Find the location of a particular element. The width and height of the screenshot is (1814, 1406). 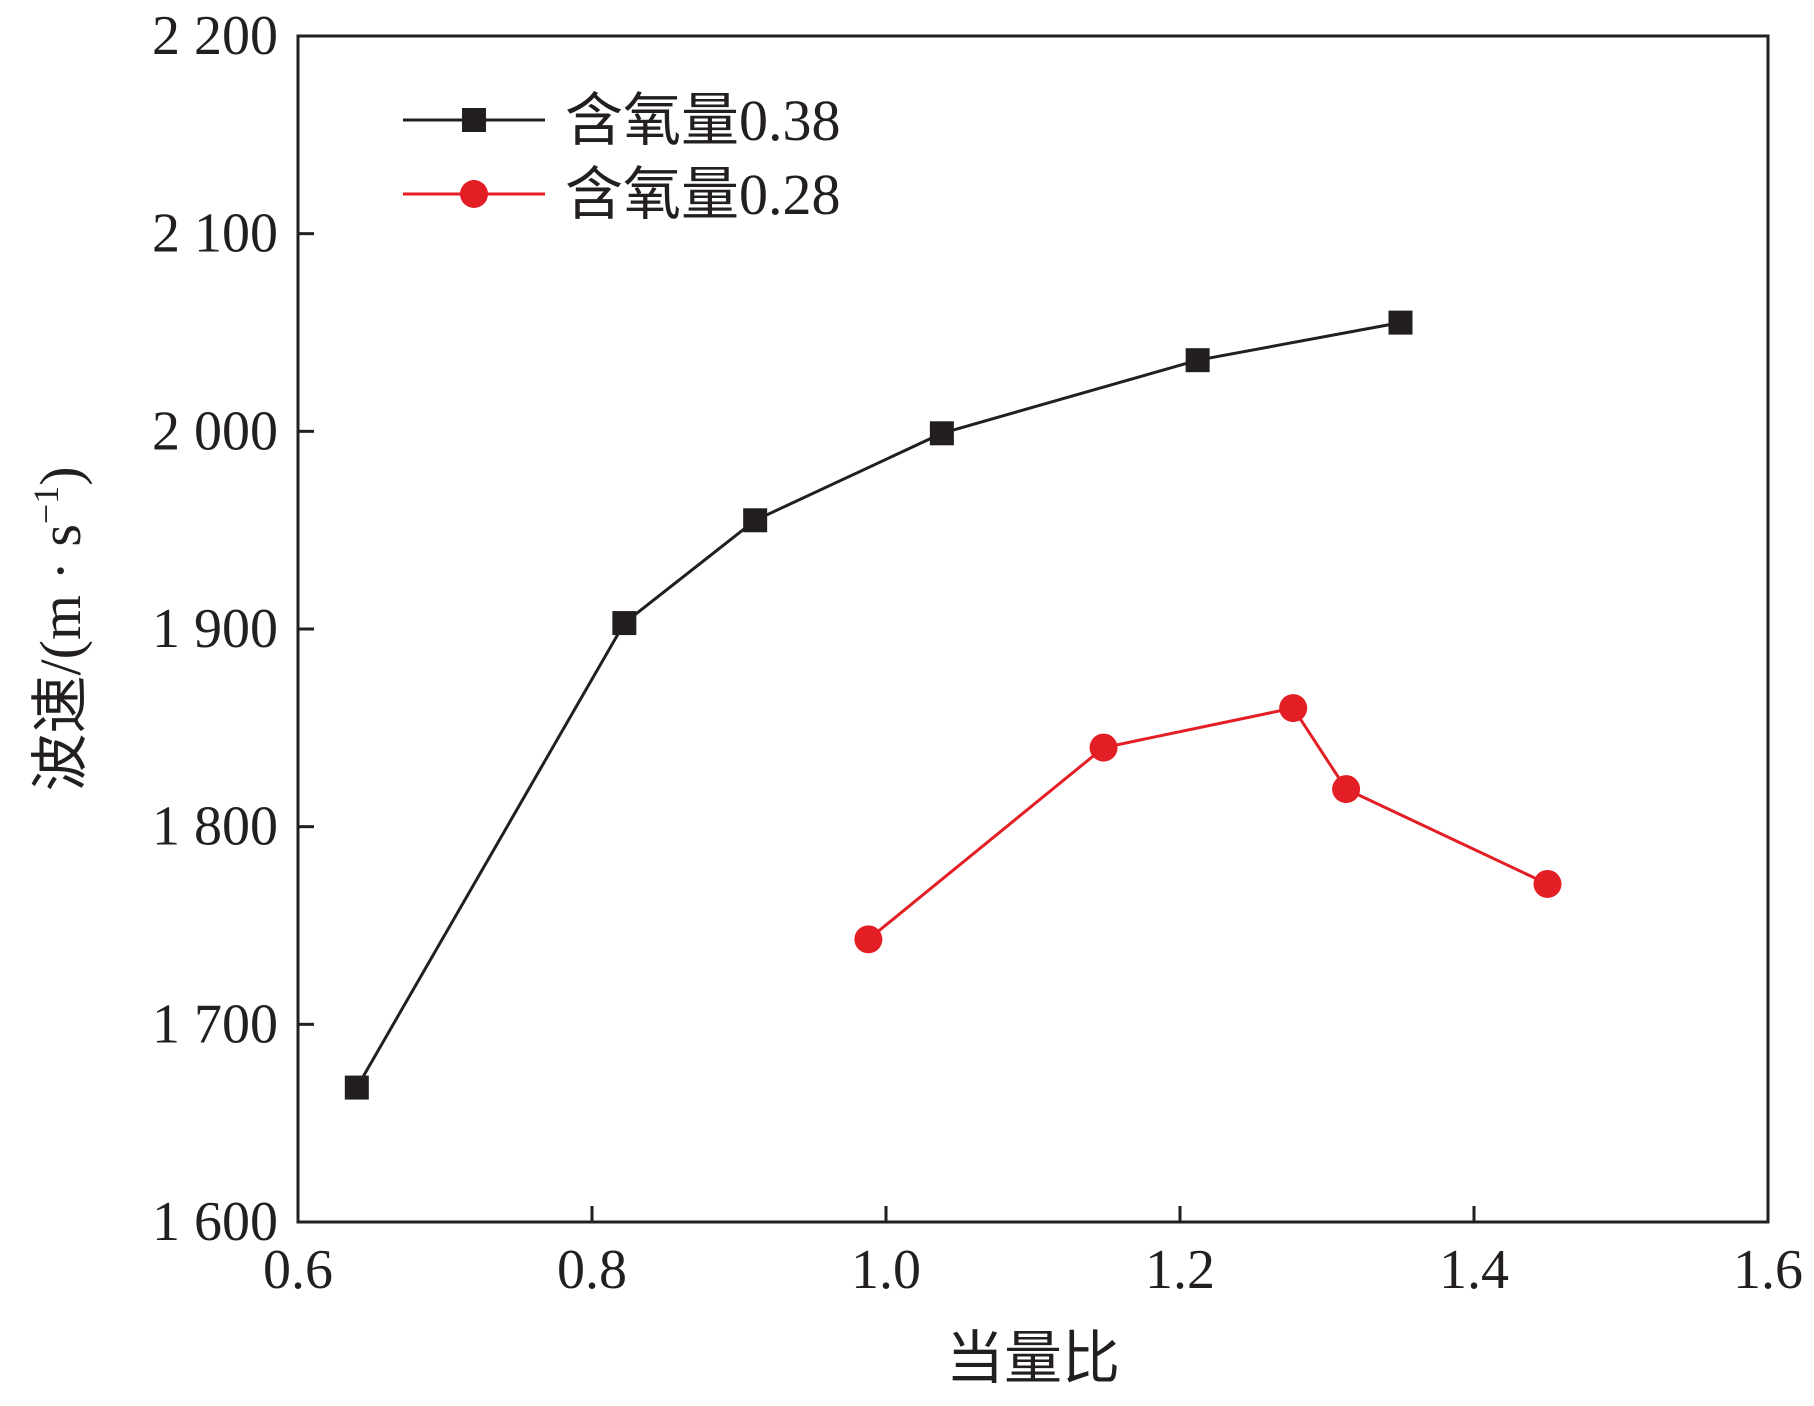

legend-entry-0: 含氧量0.38 is located at coordinates (622, 120).